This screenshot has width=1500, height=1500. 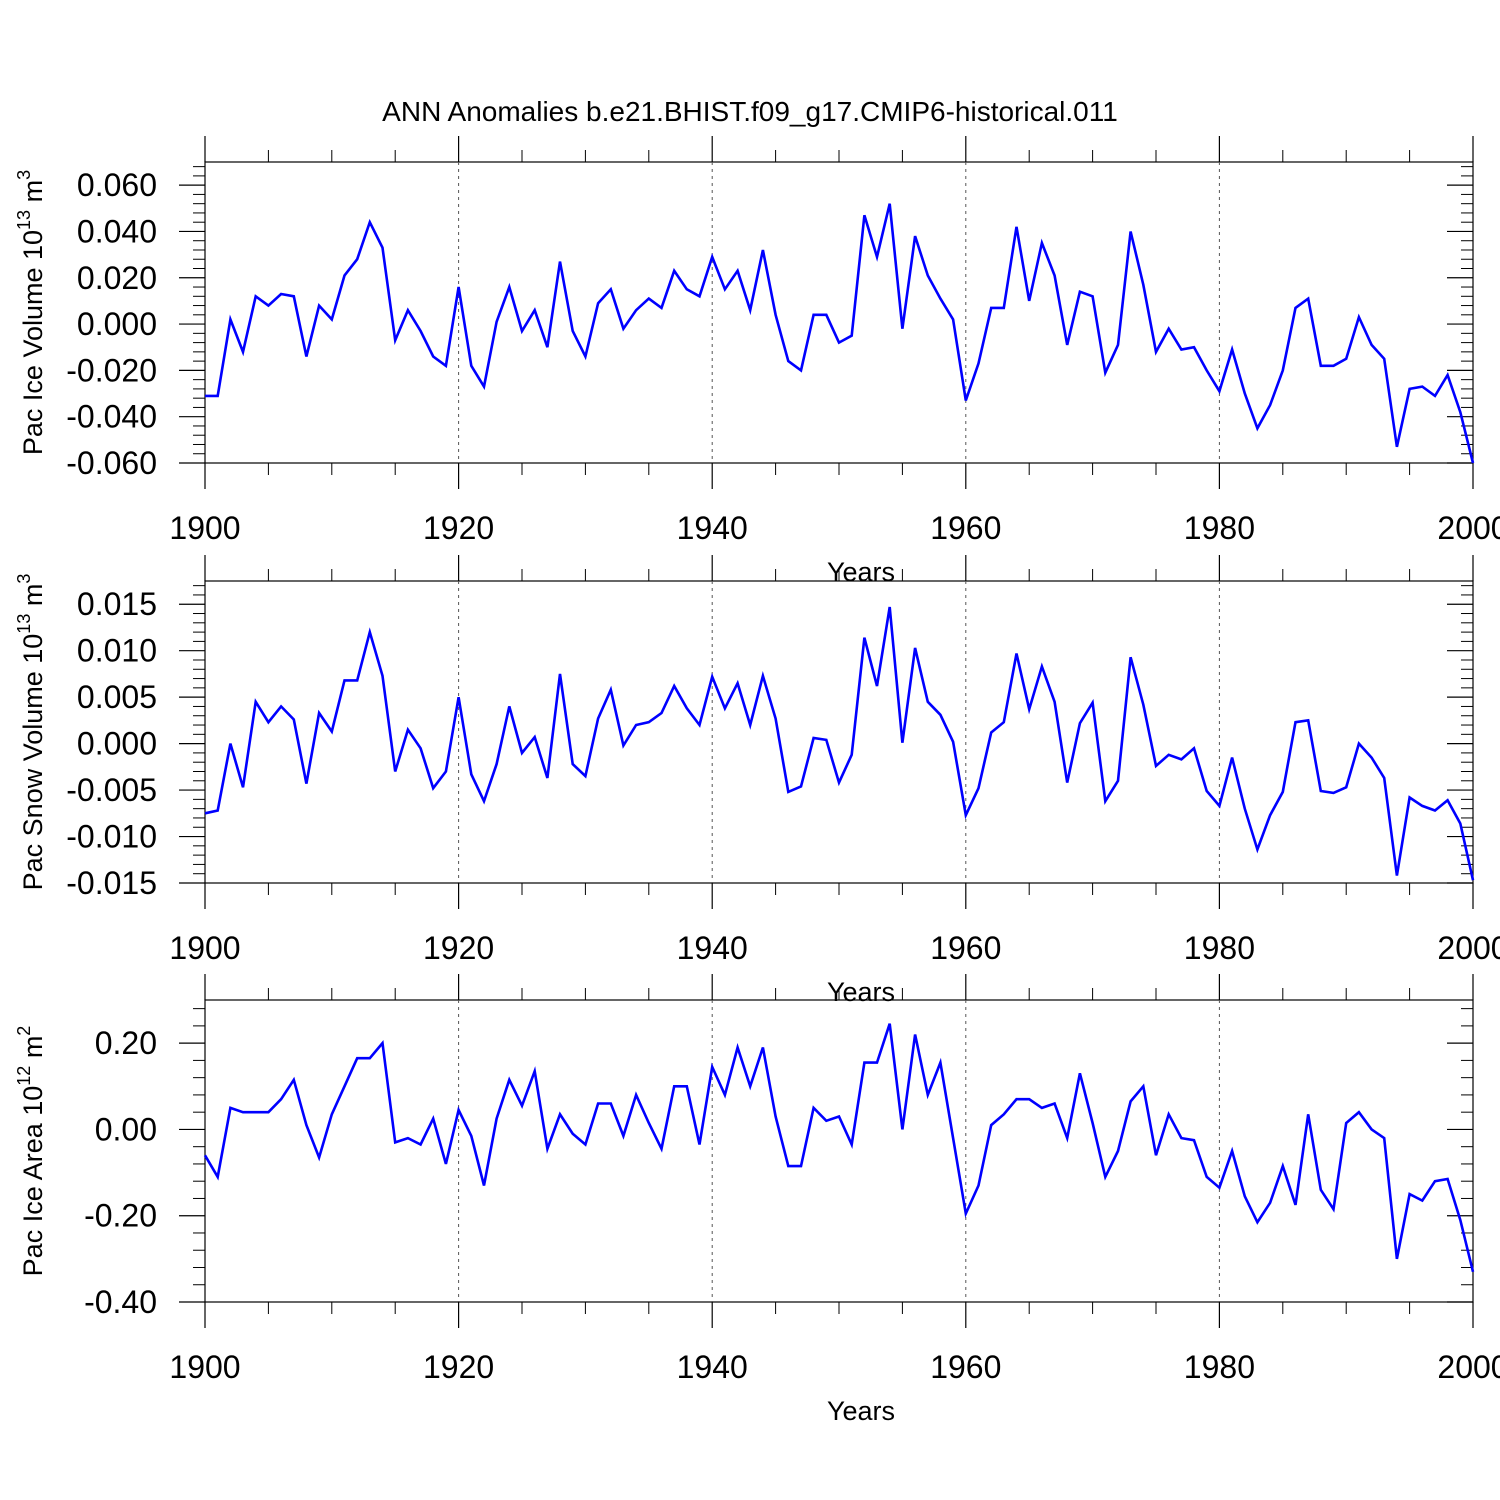 I want to click on y-axis-label: Pac Snow Volume 1013 m3, so click(x=31, y=732).